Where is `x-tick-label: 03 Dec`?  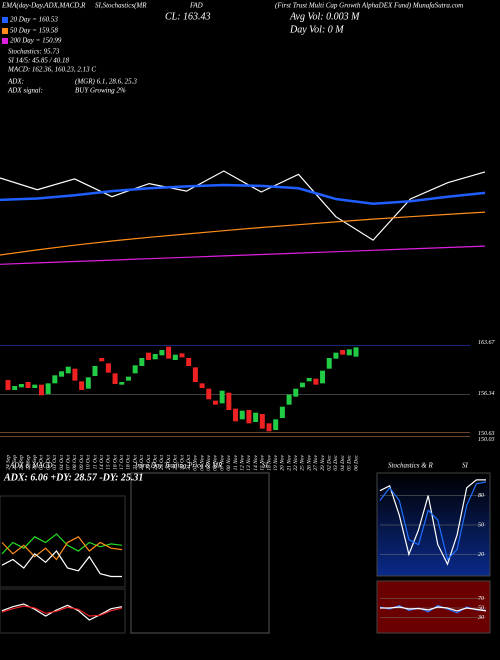
x-tick-label: 03 Dec is located at coordinates (336, 462).